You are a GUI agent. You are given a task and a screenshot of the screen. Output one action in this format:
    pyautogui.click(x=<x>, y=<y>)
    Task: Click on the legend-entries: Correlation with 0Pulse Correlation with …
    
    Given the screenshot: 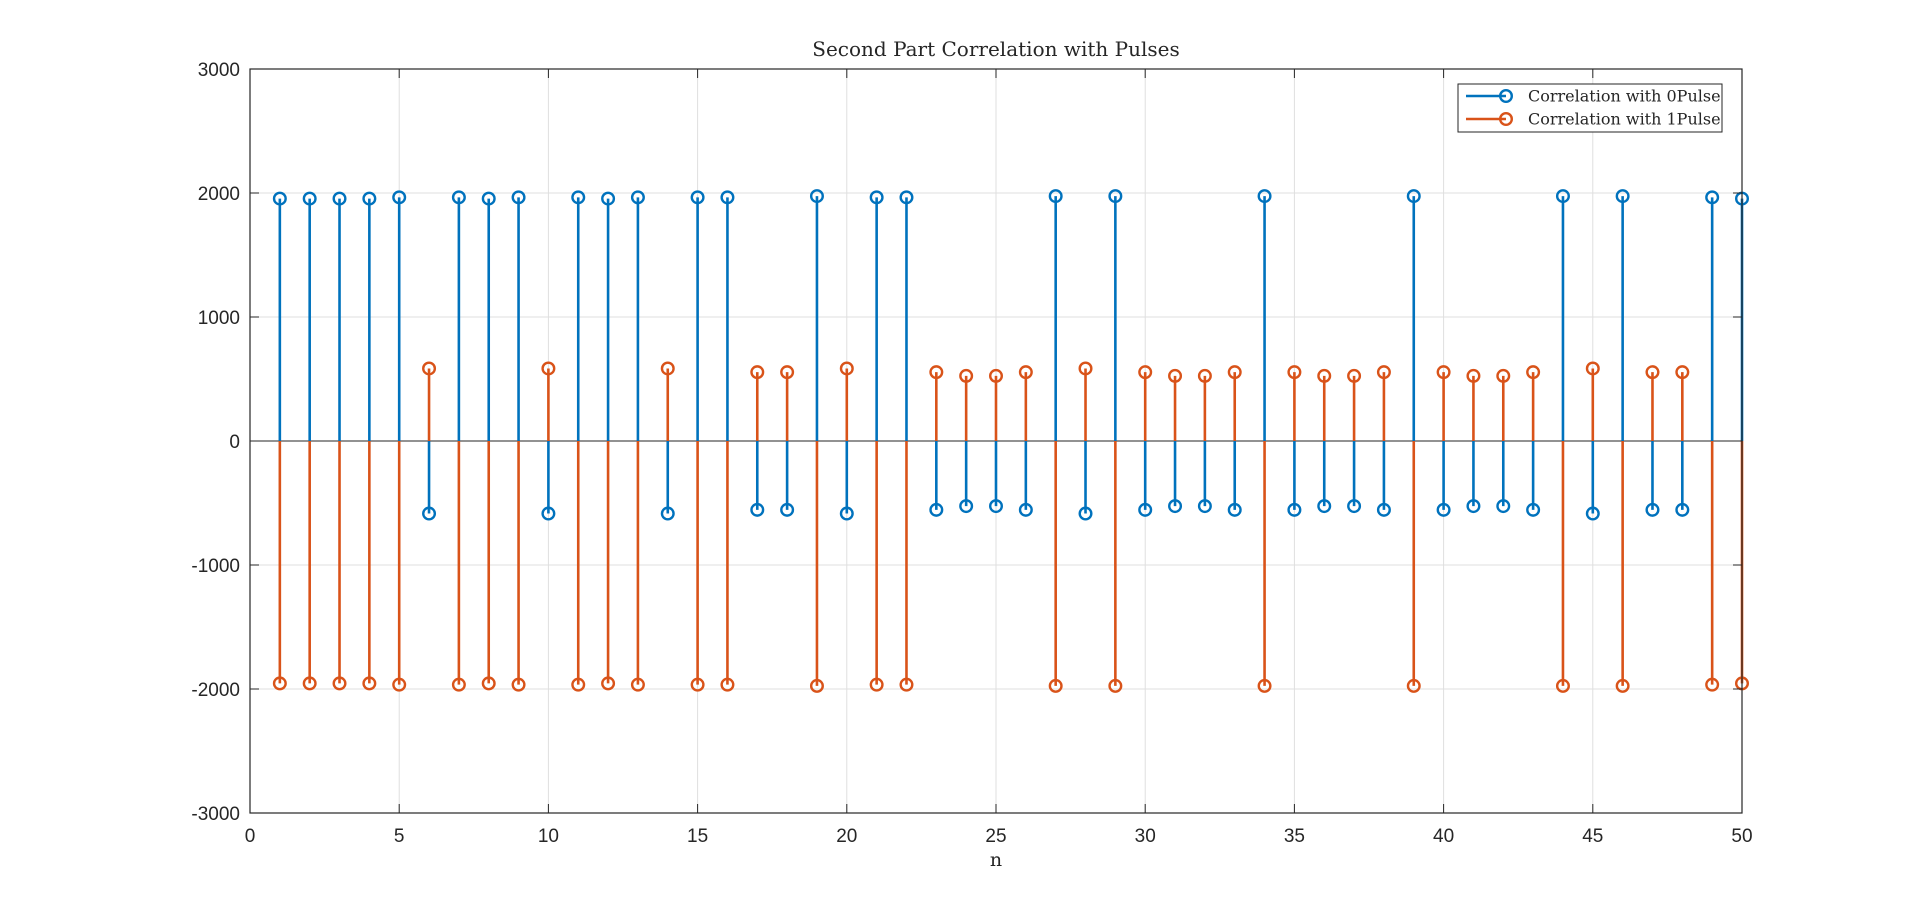 What is the action you would take?
    pyautogui.click(x=1593, y=108)
    